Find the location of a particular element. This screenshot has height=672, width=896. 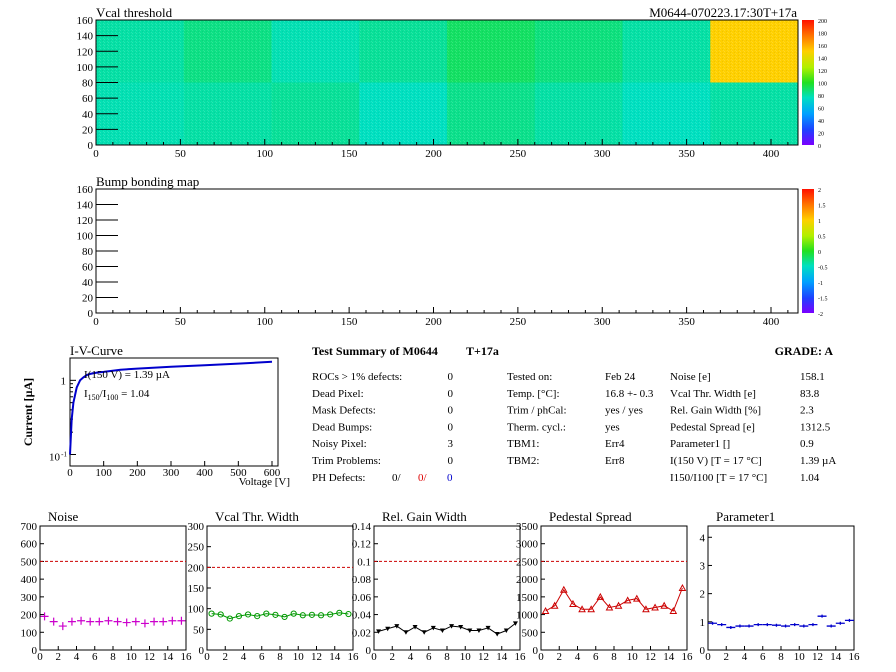

bump-scale-label: 2 is located at coordinates (819, 191).